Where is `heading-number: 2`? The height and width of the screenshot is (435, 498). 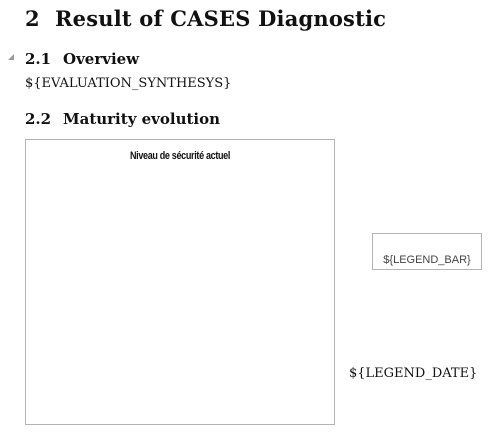
heading-number: 2 is located at coordinates (40, 18).